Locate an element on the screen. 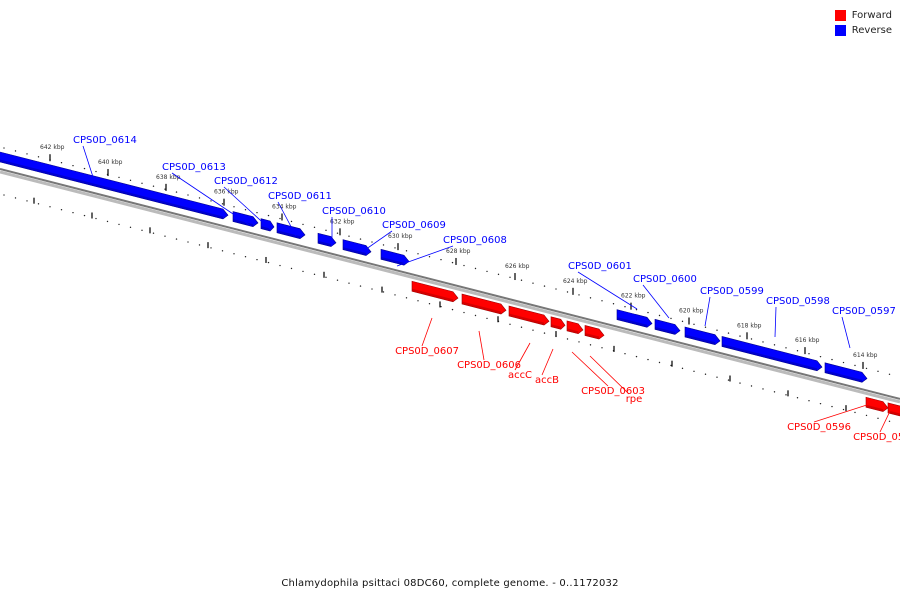  legend-label-reverse: Reverse is located at coordinates (871, 30).